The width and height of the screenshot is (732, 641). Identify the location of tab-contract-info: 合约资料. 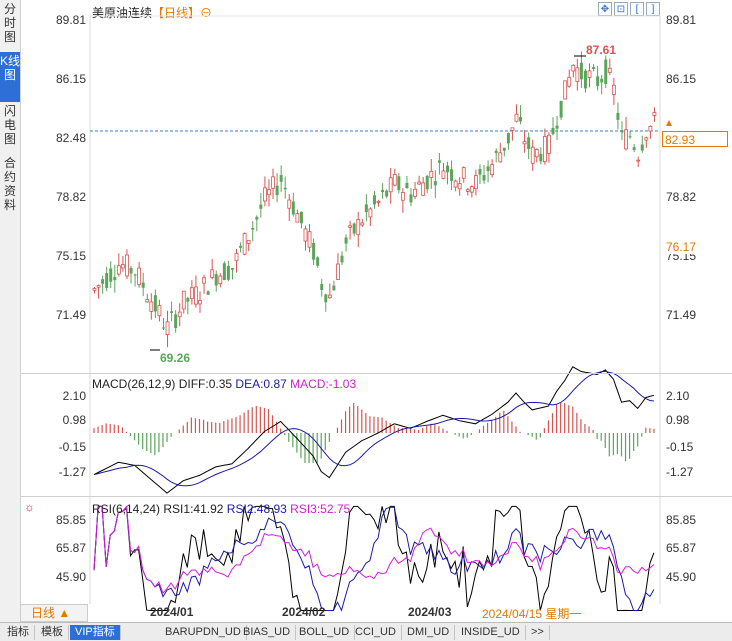
(9, 184).